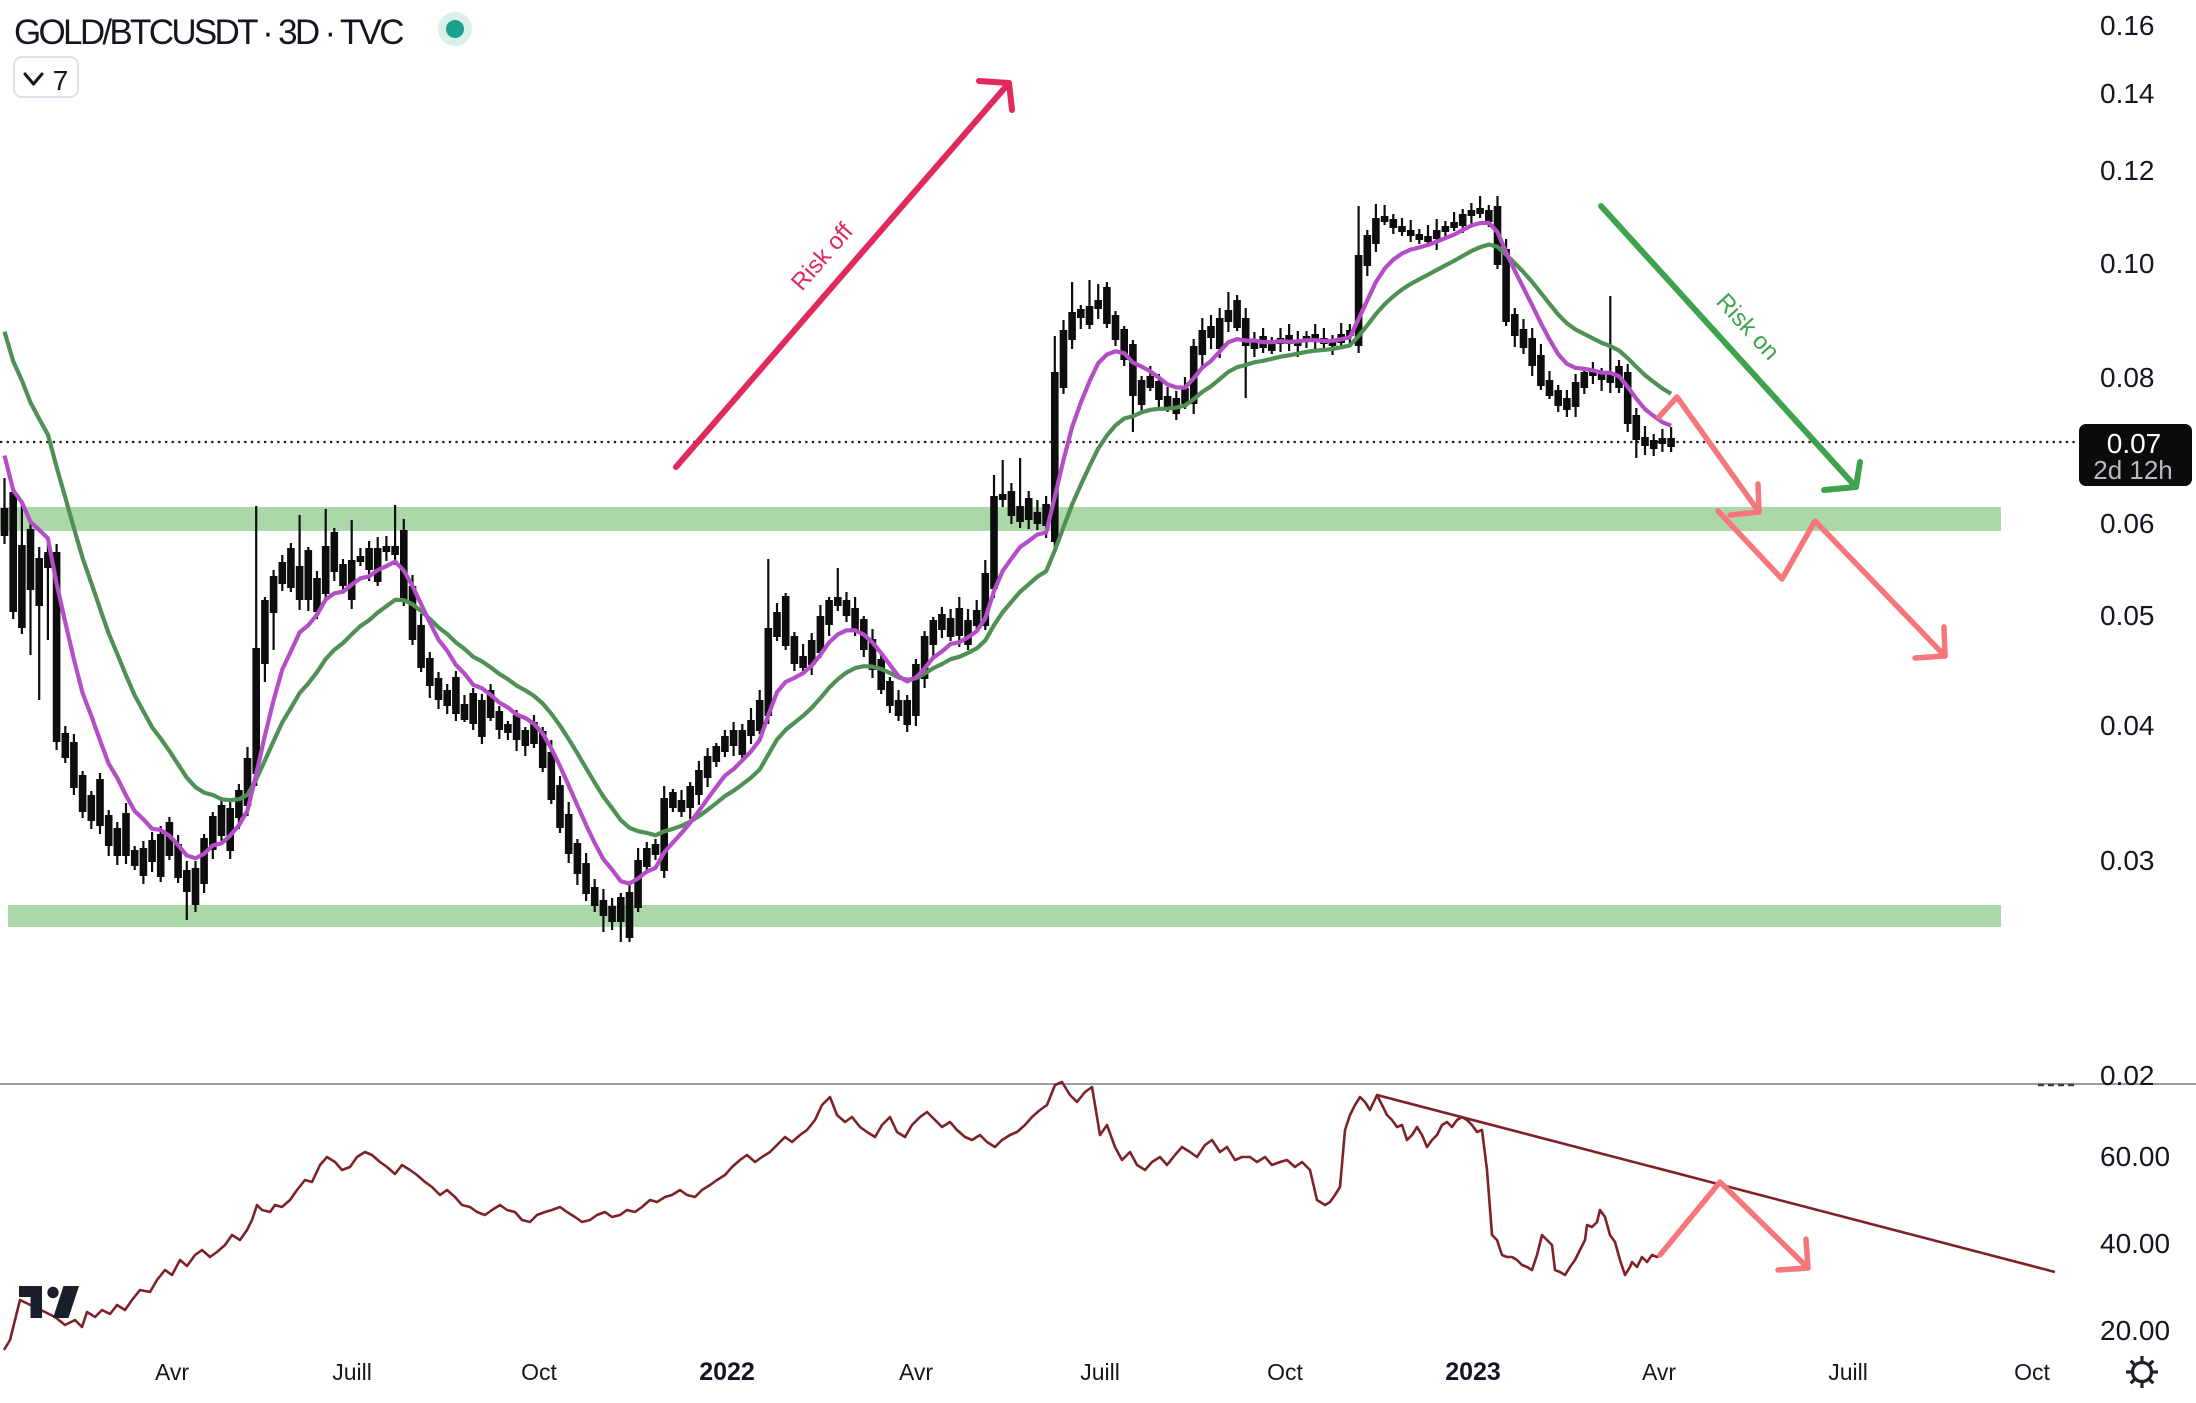  What do you see at coordinates (2127, 615) in the screenshot?
I see `svg-text: 0.05` at bounding box center [2127, 615].